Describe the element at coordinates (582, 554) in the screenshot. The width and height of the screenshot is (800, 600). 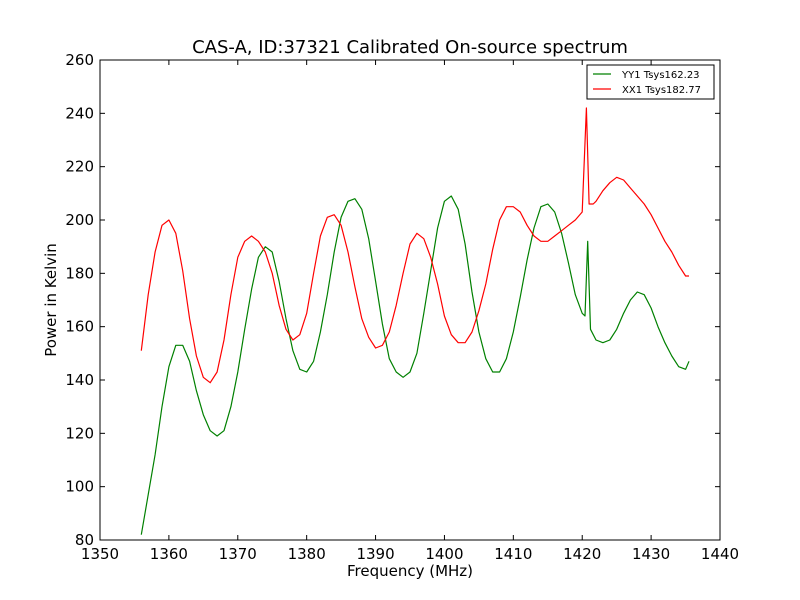
I see `x-tick-label: 1420` at that location.